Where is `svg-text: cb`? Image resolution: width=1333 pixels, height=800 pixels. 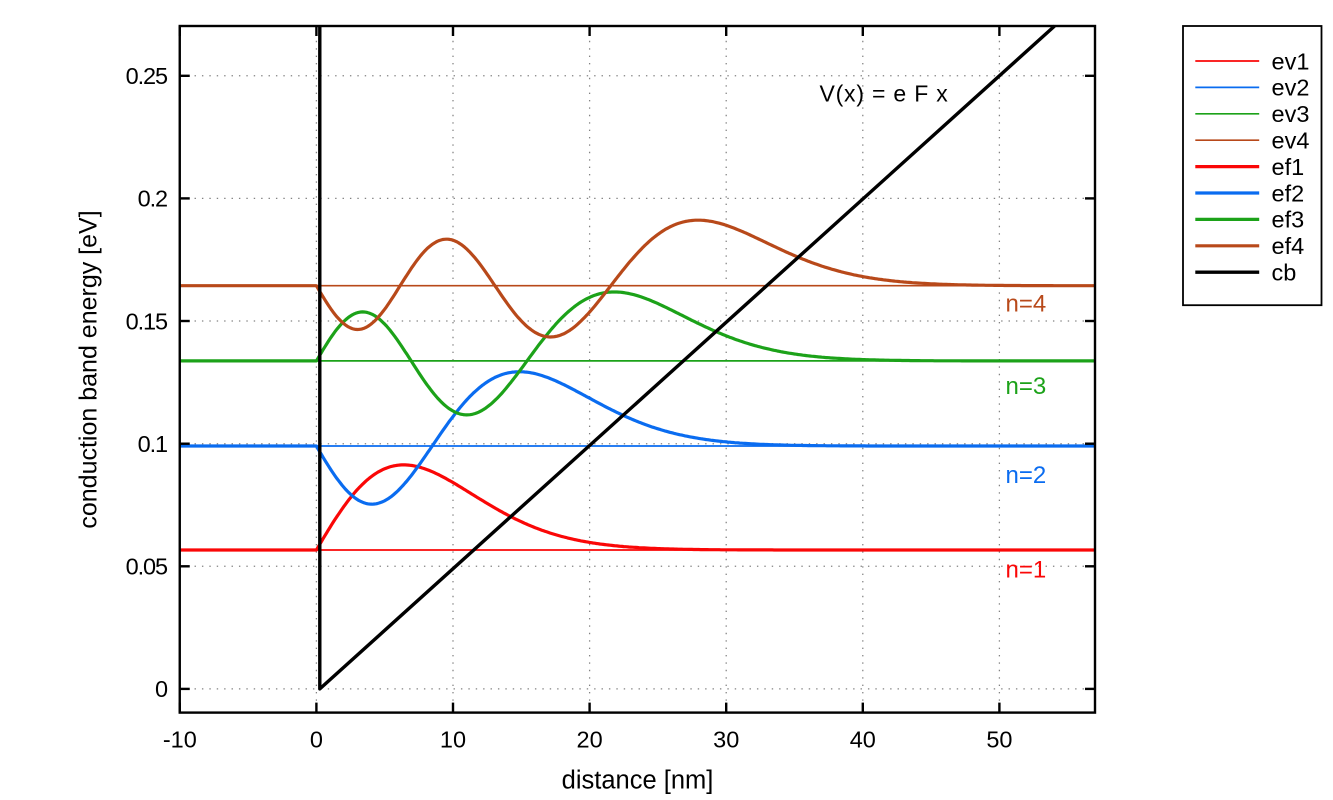
svg-text: cb is located at coordinates (1284, 273).